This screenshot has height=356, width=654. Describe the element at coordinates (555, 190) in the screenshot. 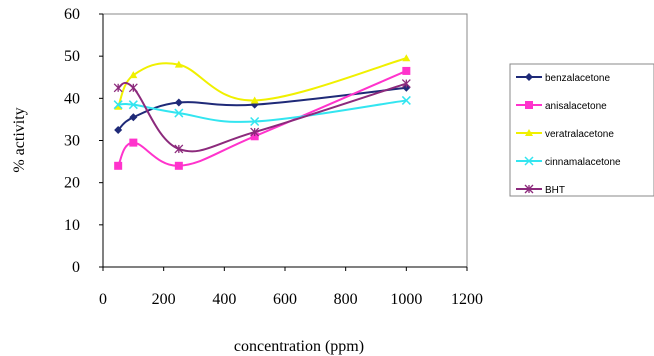

I see `legend-label: BHT` at that location.